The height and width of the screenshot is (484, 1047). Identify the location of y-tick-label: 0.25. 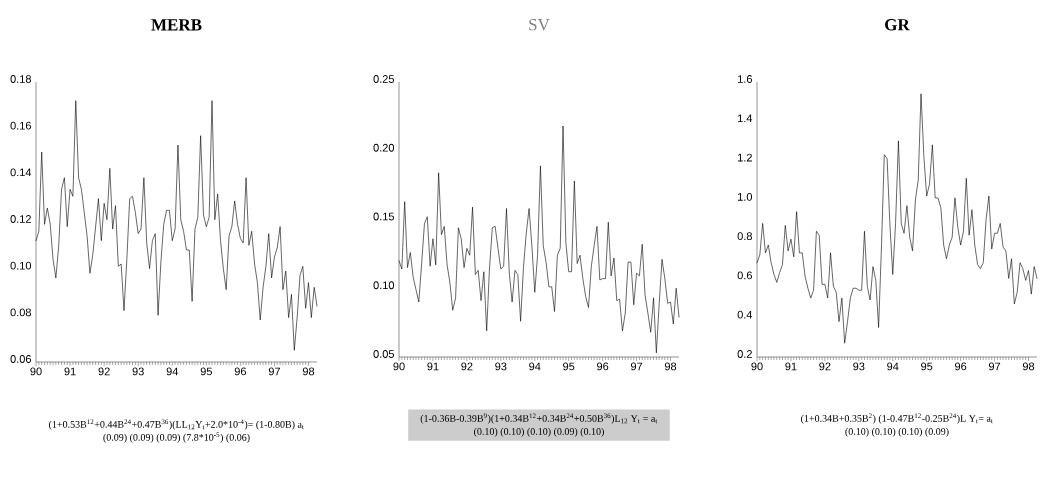
(383, 79).